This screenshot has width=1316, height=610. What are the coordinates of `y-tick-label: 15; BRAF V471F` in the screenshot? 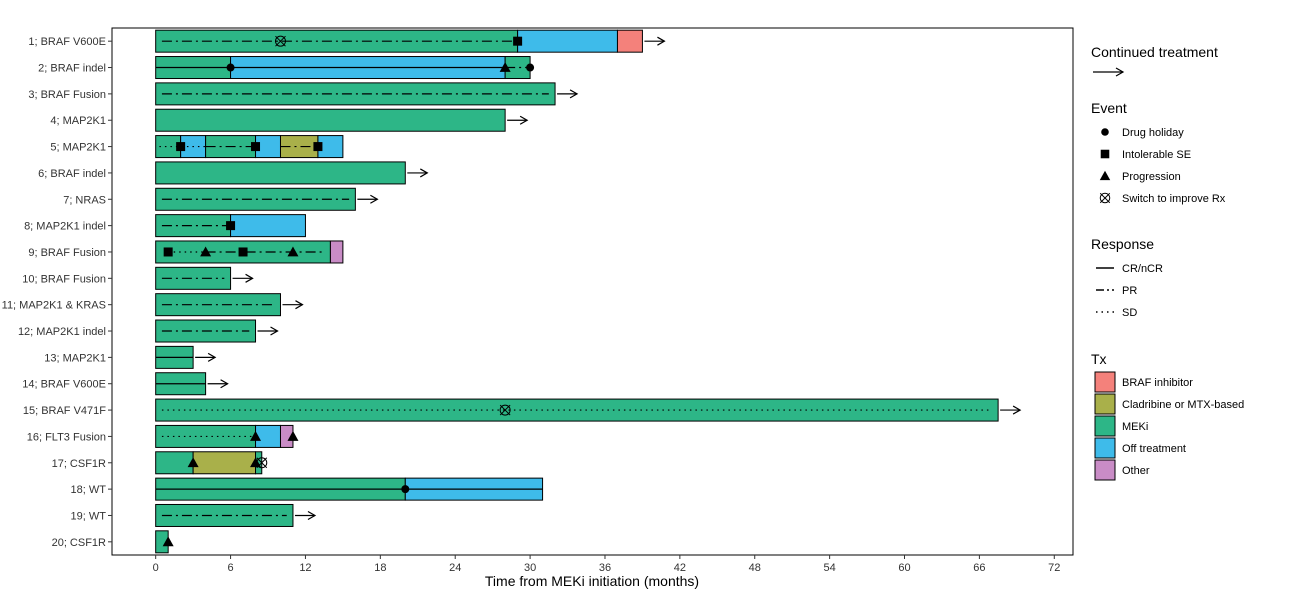 It's located at (64, 411).